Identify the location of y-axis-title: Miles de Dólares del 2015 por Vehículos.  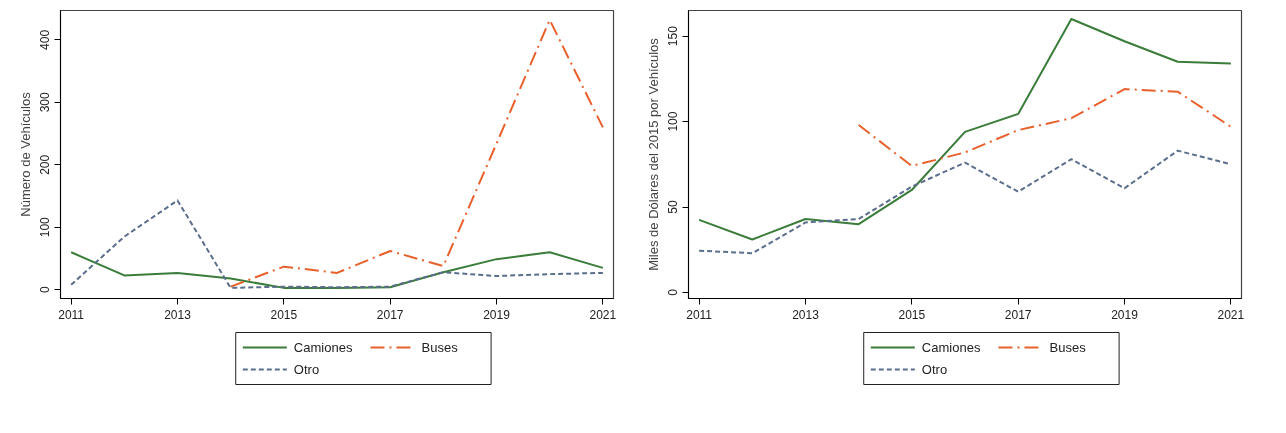
(653, 154).